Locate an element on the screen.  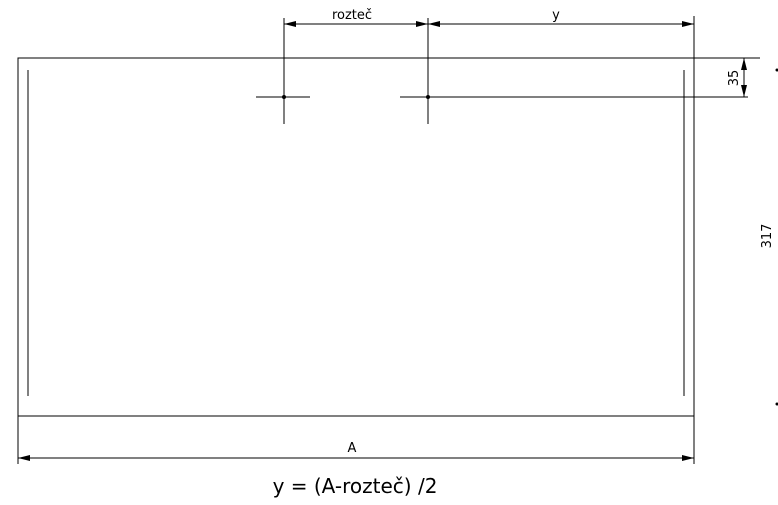
hole-marker-left is located at coordinates (283, 71).